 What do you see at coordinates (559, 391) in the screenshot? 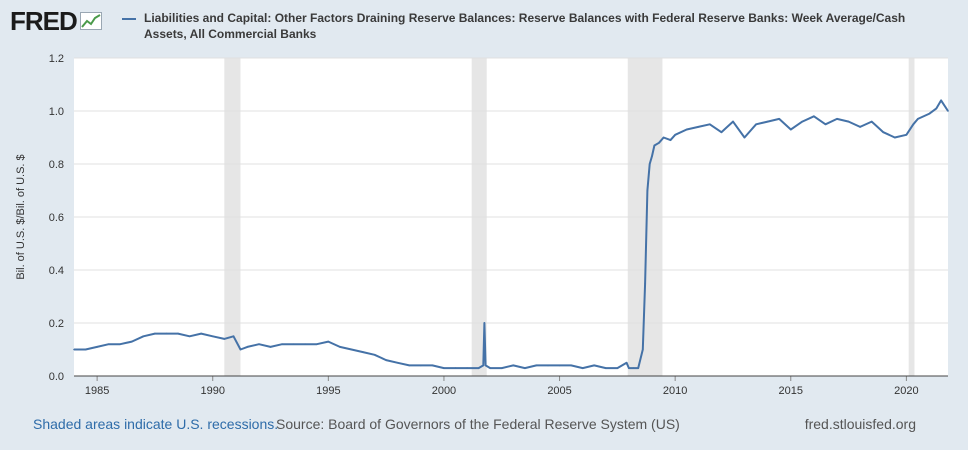
I see `x-tick-label: 2005` at bounding box center [559, 391].